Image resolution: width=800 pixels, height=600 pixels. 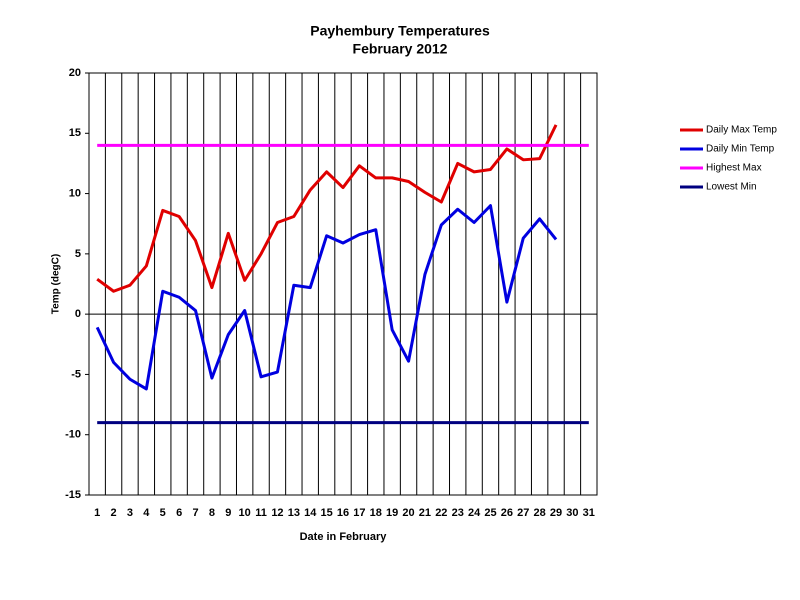 What do you see at coordinates (146, 513) in the screenshot?
I see `x-tick-label: 4` at bounding box center [146, 513].